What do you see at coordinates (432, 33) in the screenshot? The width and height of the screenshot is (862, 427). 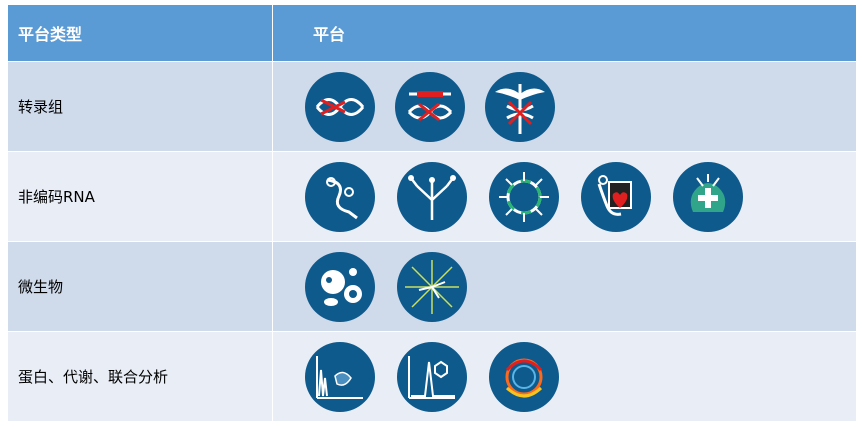 I see `table-header: 平台类型 平台` at bounding box center [432, 33].